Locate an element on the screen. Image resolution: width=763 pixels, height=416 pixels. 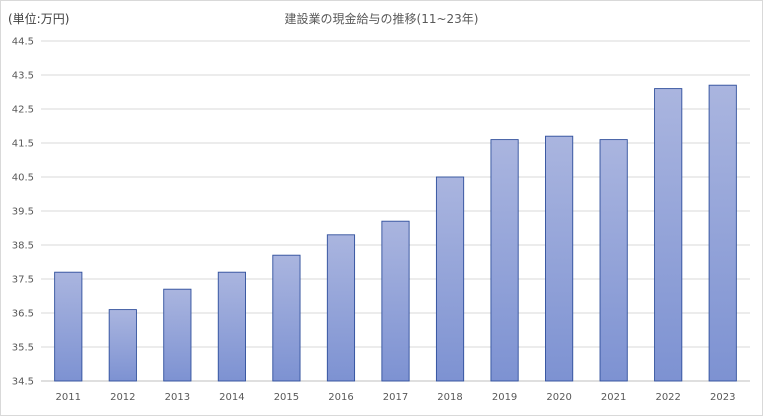
bar-2013 is located at coordinates (177, 335).